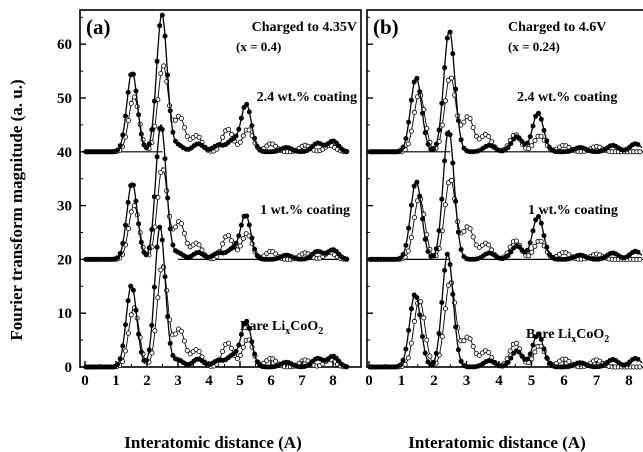 The image size is (643, 452). I want to click on panel-a-x-tick-label: 4, so click(209, 381).